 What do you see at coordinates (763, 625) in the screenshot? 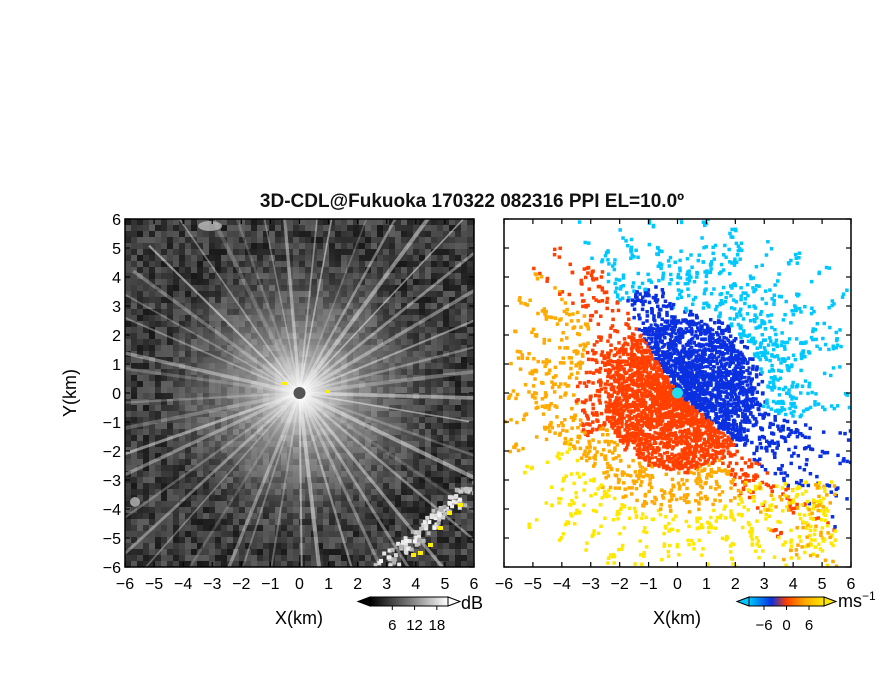
I see `right-colorbar-tick-label: −6` at bounding box center [763, 625].